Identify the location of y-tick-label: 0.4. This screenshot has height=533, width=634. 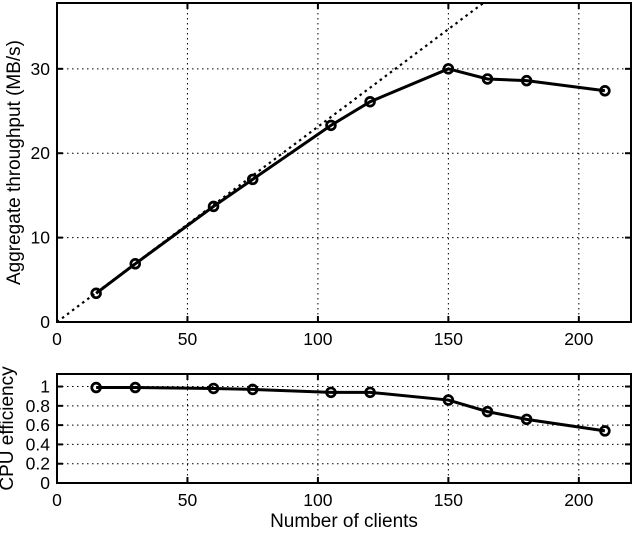
(38, 444).